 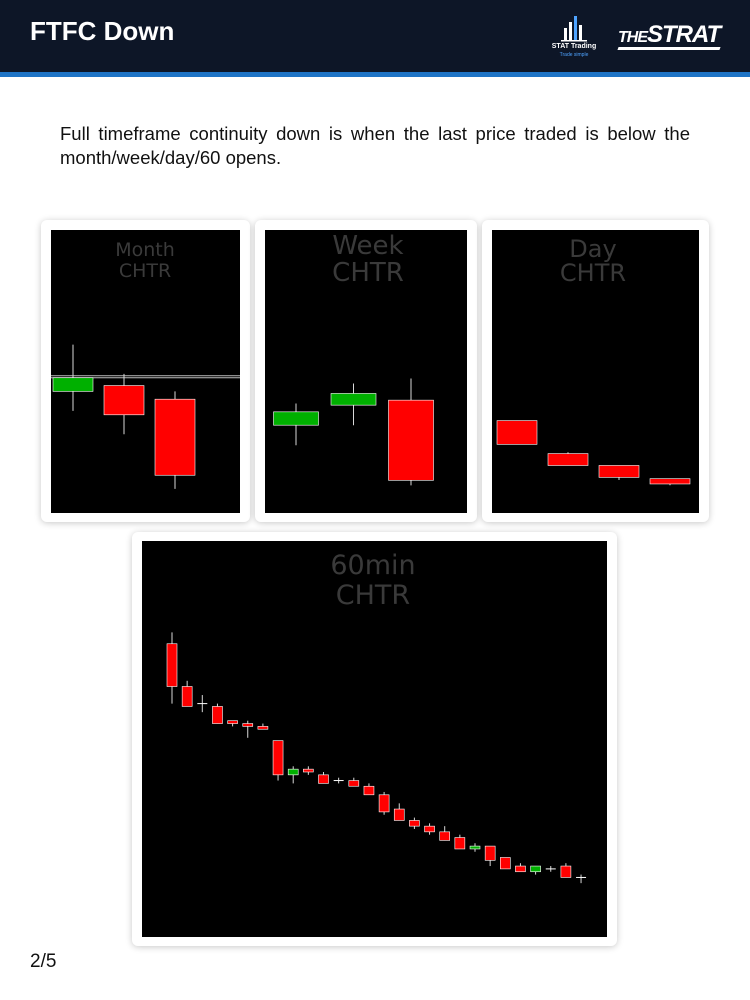 What do you see at coordinates (145, 371) in the screenshot?
I see `month-chart-card: Month CHTR` at bounding box center [145, 371].